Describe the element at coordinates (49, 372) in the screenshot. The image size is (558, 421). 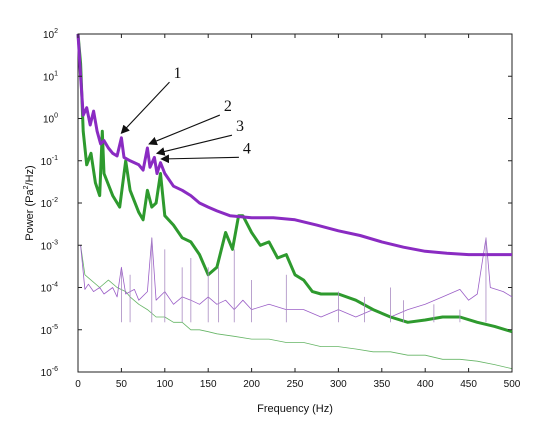
I see `y-tick-label: 10⁻⁶` at that location.